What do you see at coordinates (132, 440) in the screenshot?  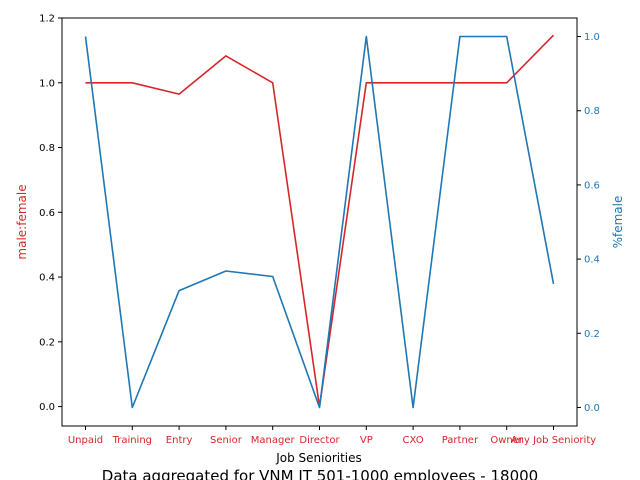 I see `x-tick-label: Training` at bounding box center [132, 440].